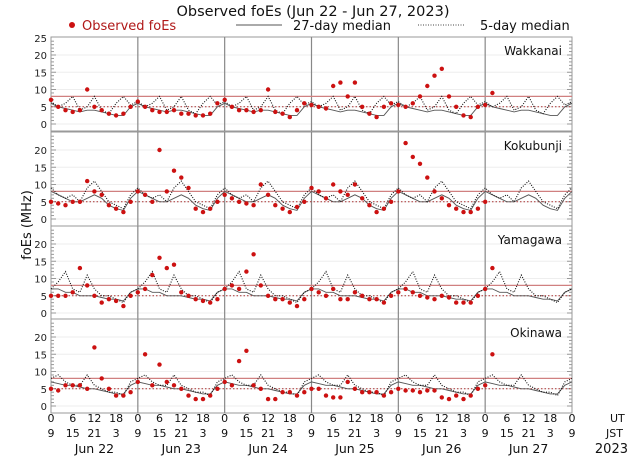  I want to click on chart-title: Observed foEs (Jun 22 - Jun 27, 2023), so click(313, 12).